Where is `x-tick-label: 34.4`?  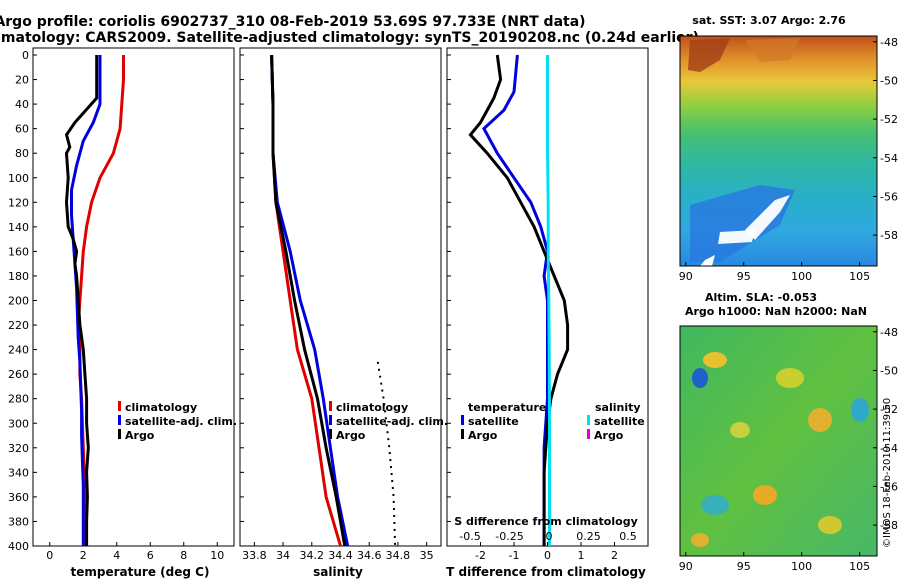
x-tick-label: 34.4 is located at coordinates (340, 555).